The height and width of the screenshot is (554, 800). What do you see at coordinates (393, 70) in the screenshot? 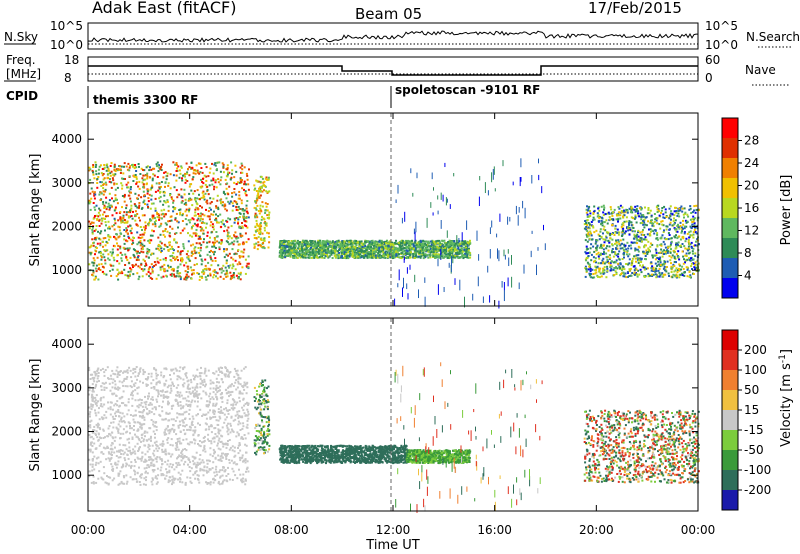
I see `freq-trace` at bounding box center [393, 70].